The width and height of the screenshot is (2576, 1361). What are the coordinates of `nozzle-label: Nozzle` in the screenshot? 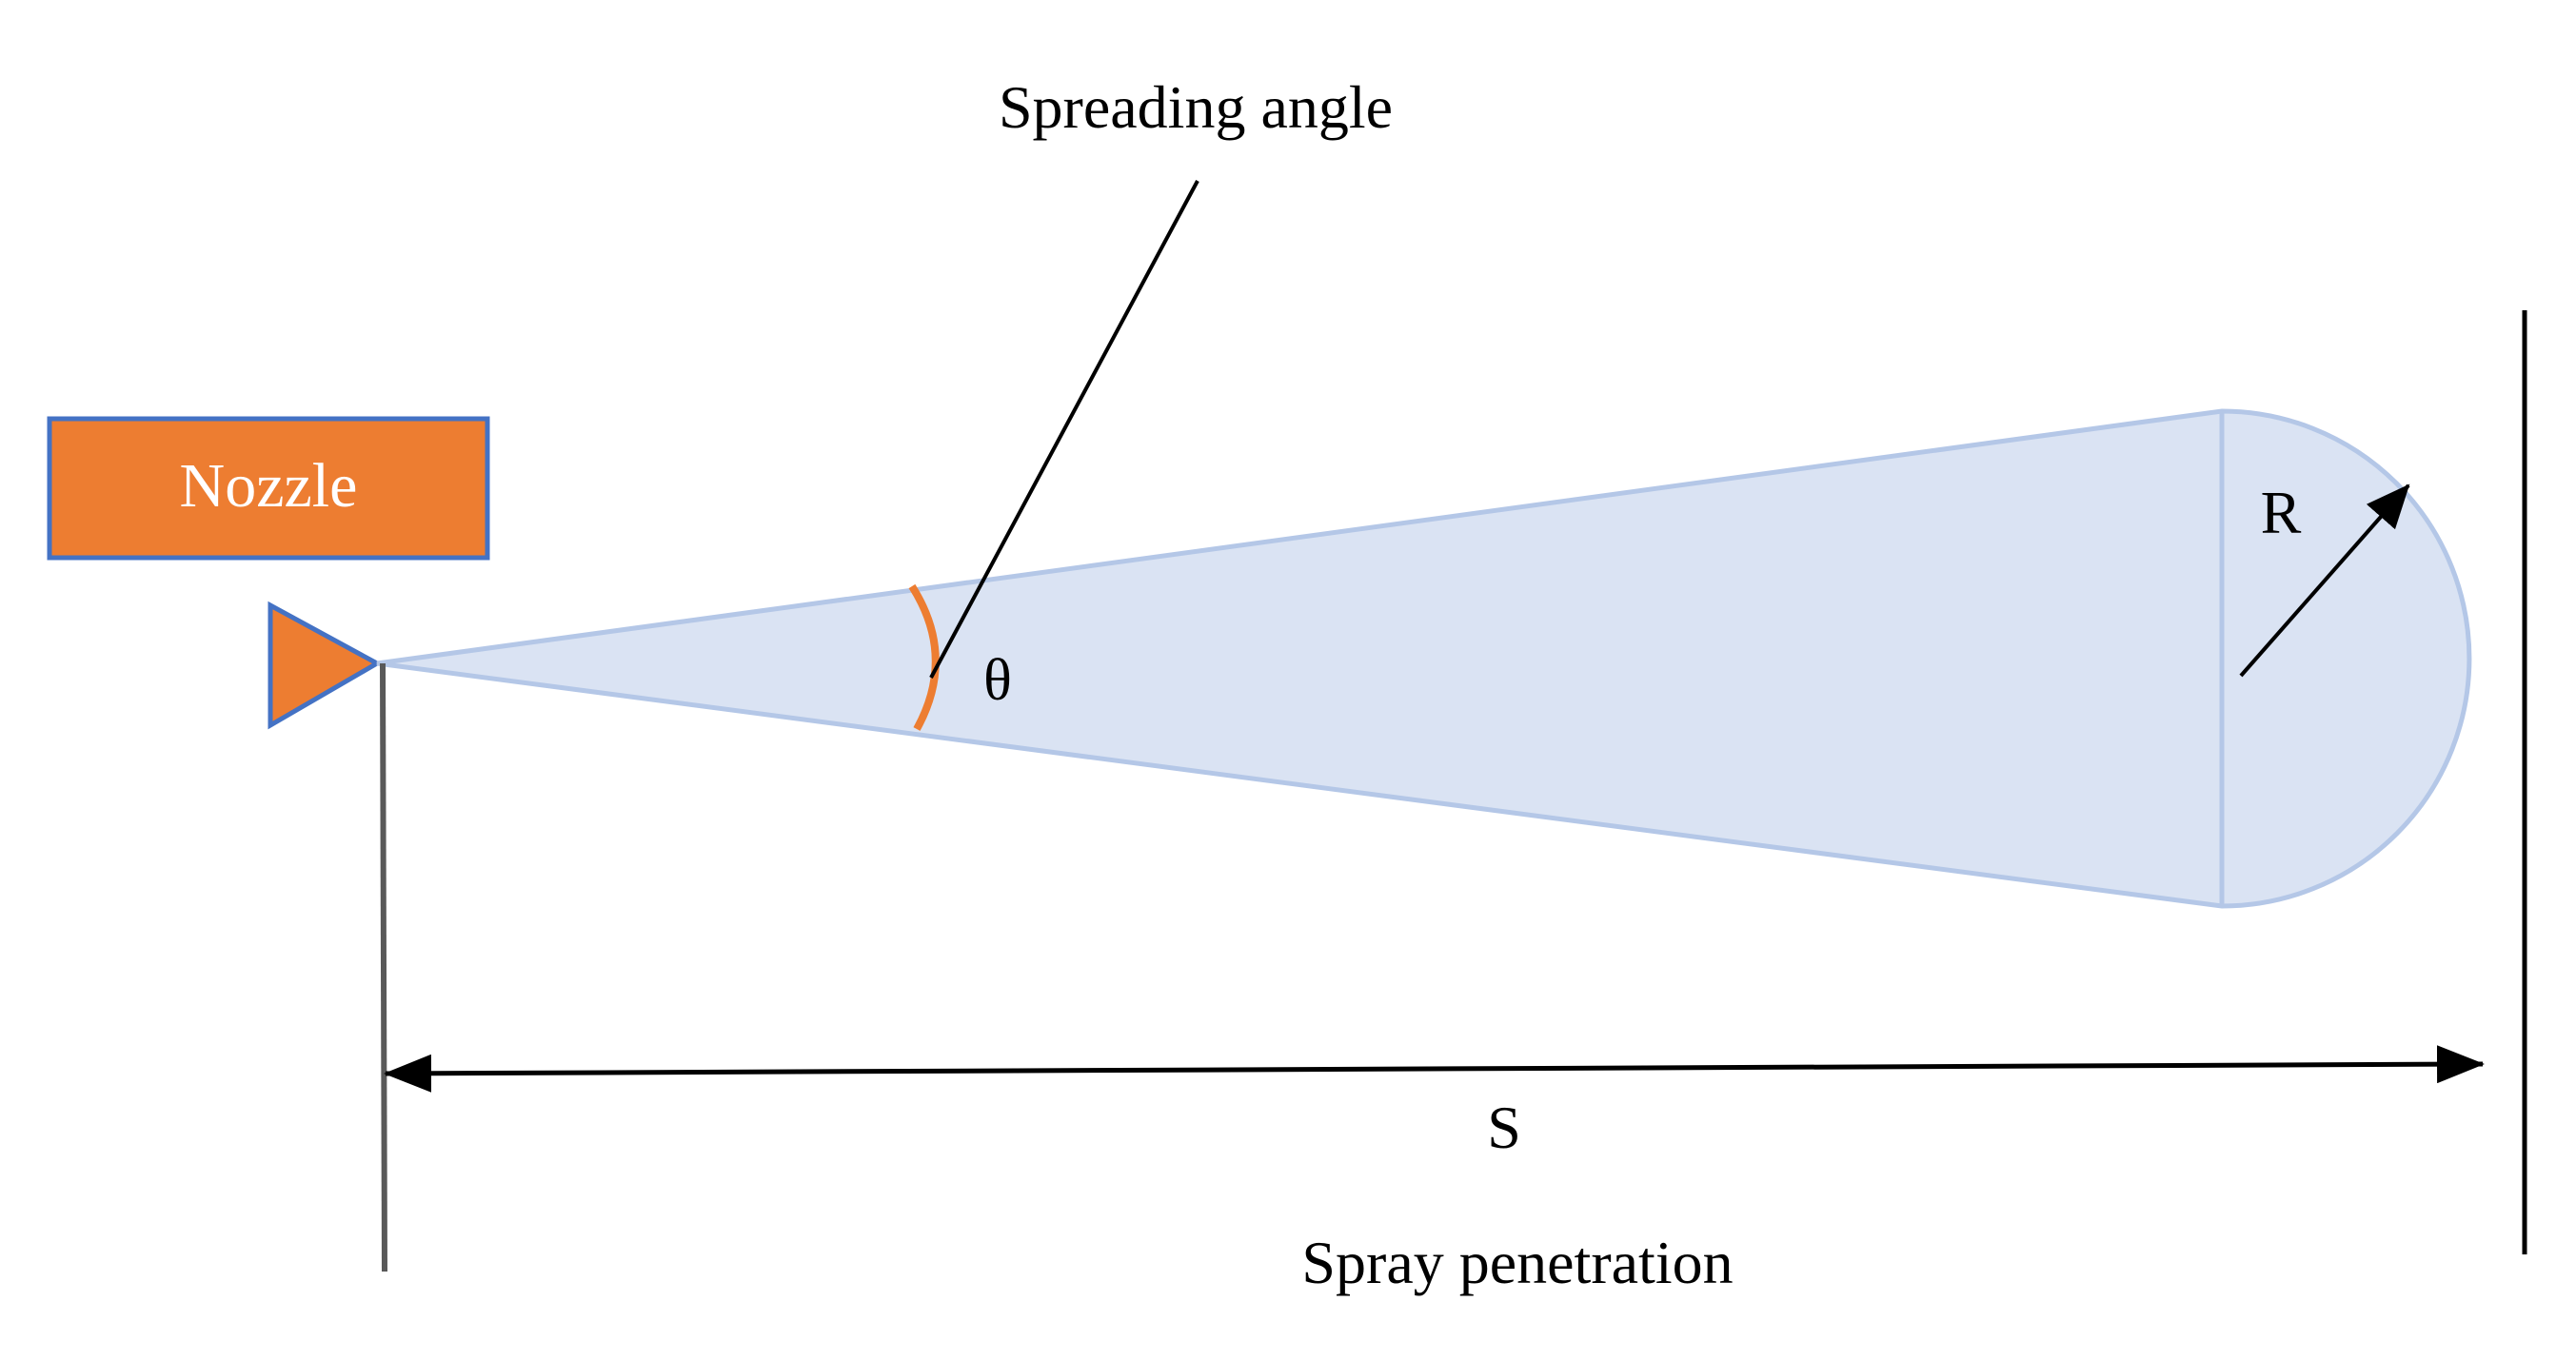 It's located at (269, 486).